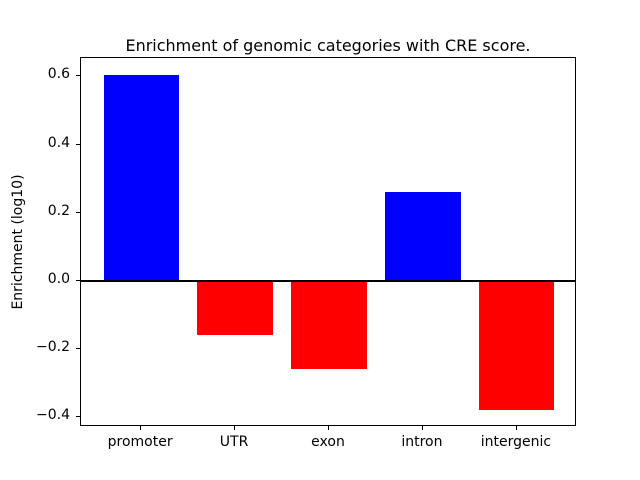 This screenshot has width=640, height=480. What do you see at coordinates (234, 442) in the screenshot?
I see `x-tick-label-UTR: UTR` at bounding box center [234, 442].